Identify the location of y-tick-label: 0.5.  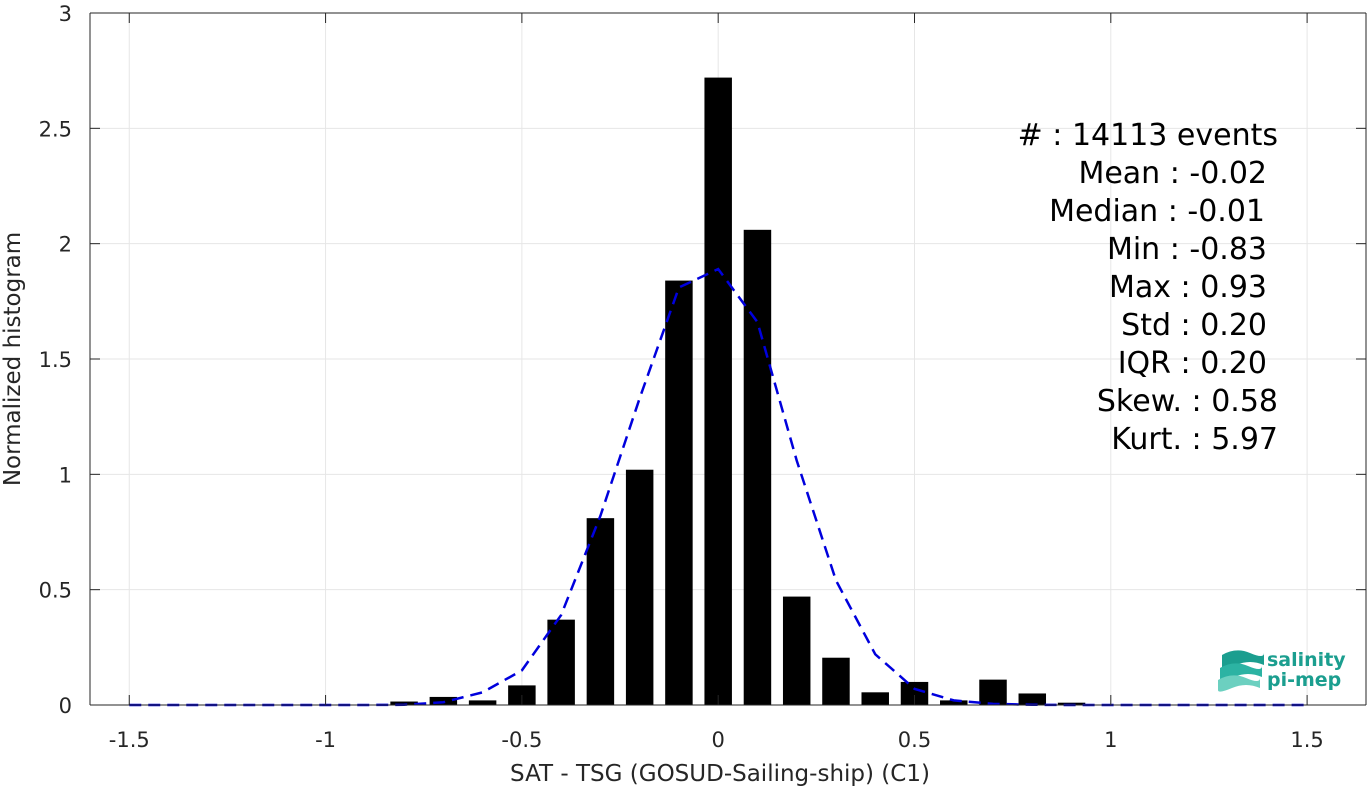
(55, 591).